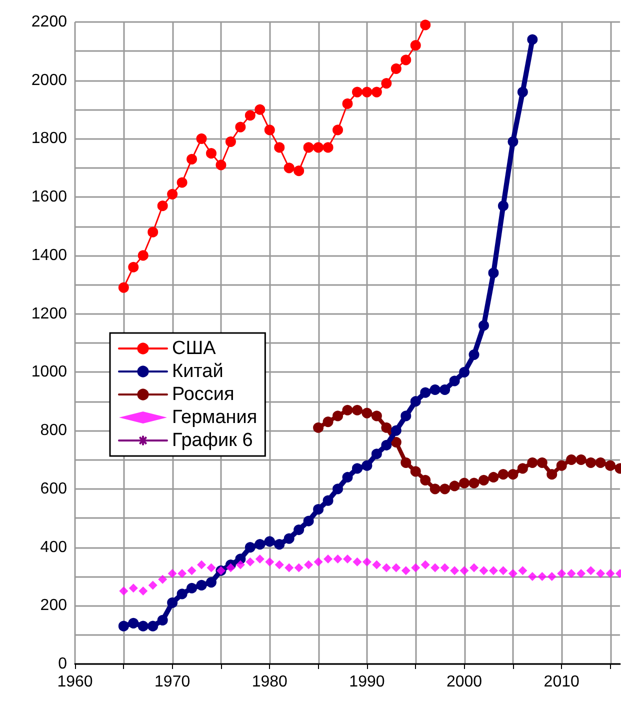  Describe the element at coordinates (172, 682) in the screenshot. I see `x-tick-label: 1970` at that location.